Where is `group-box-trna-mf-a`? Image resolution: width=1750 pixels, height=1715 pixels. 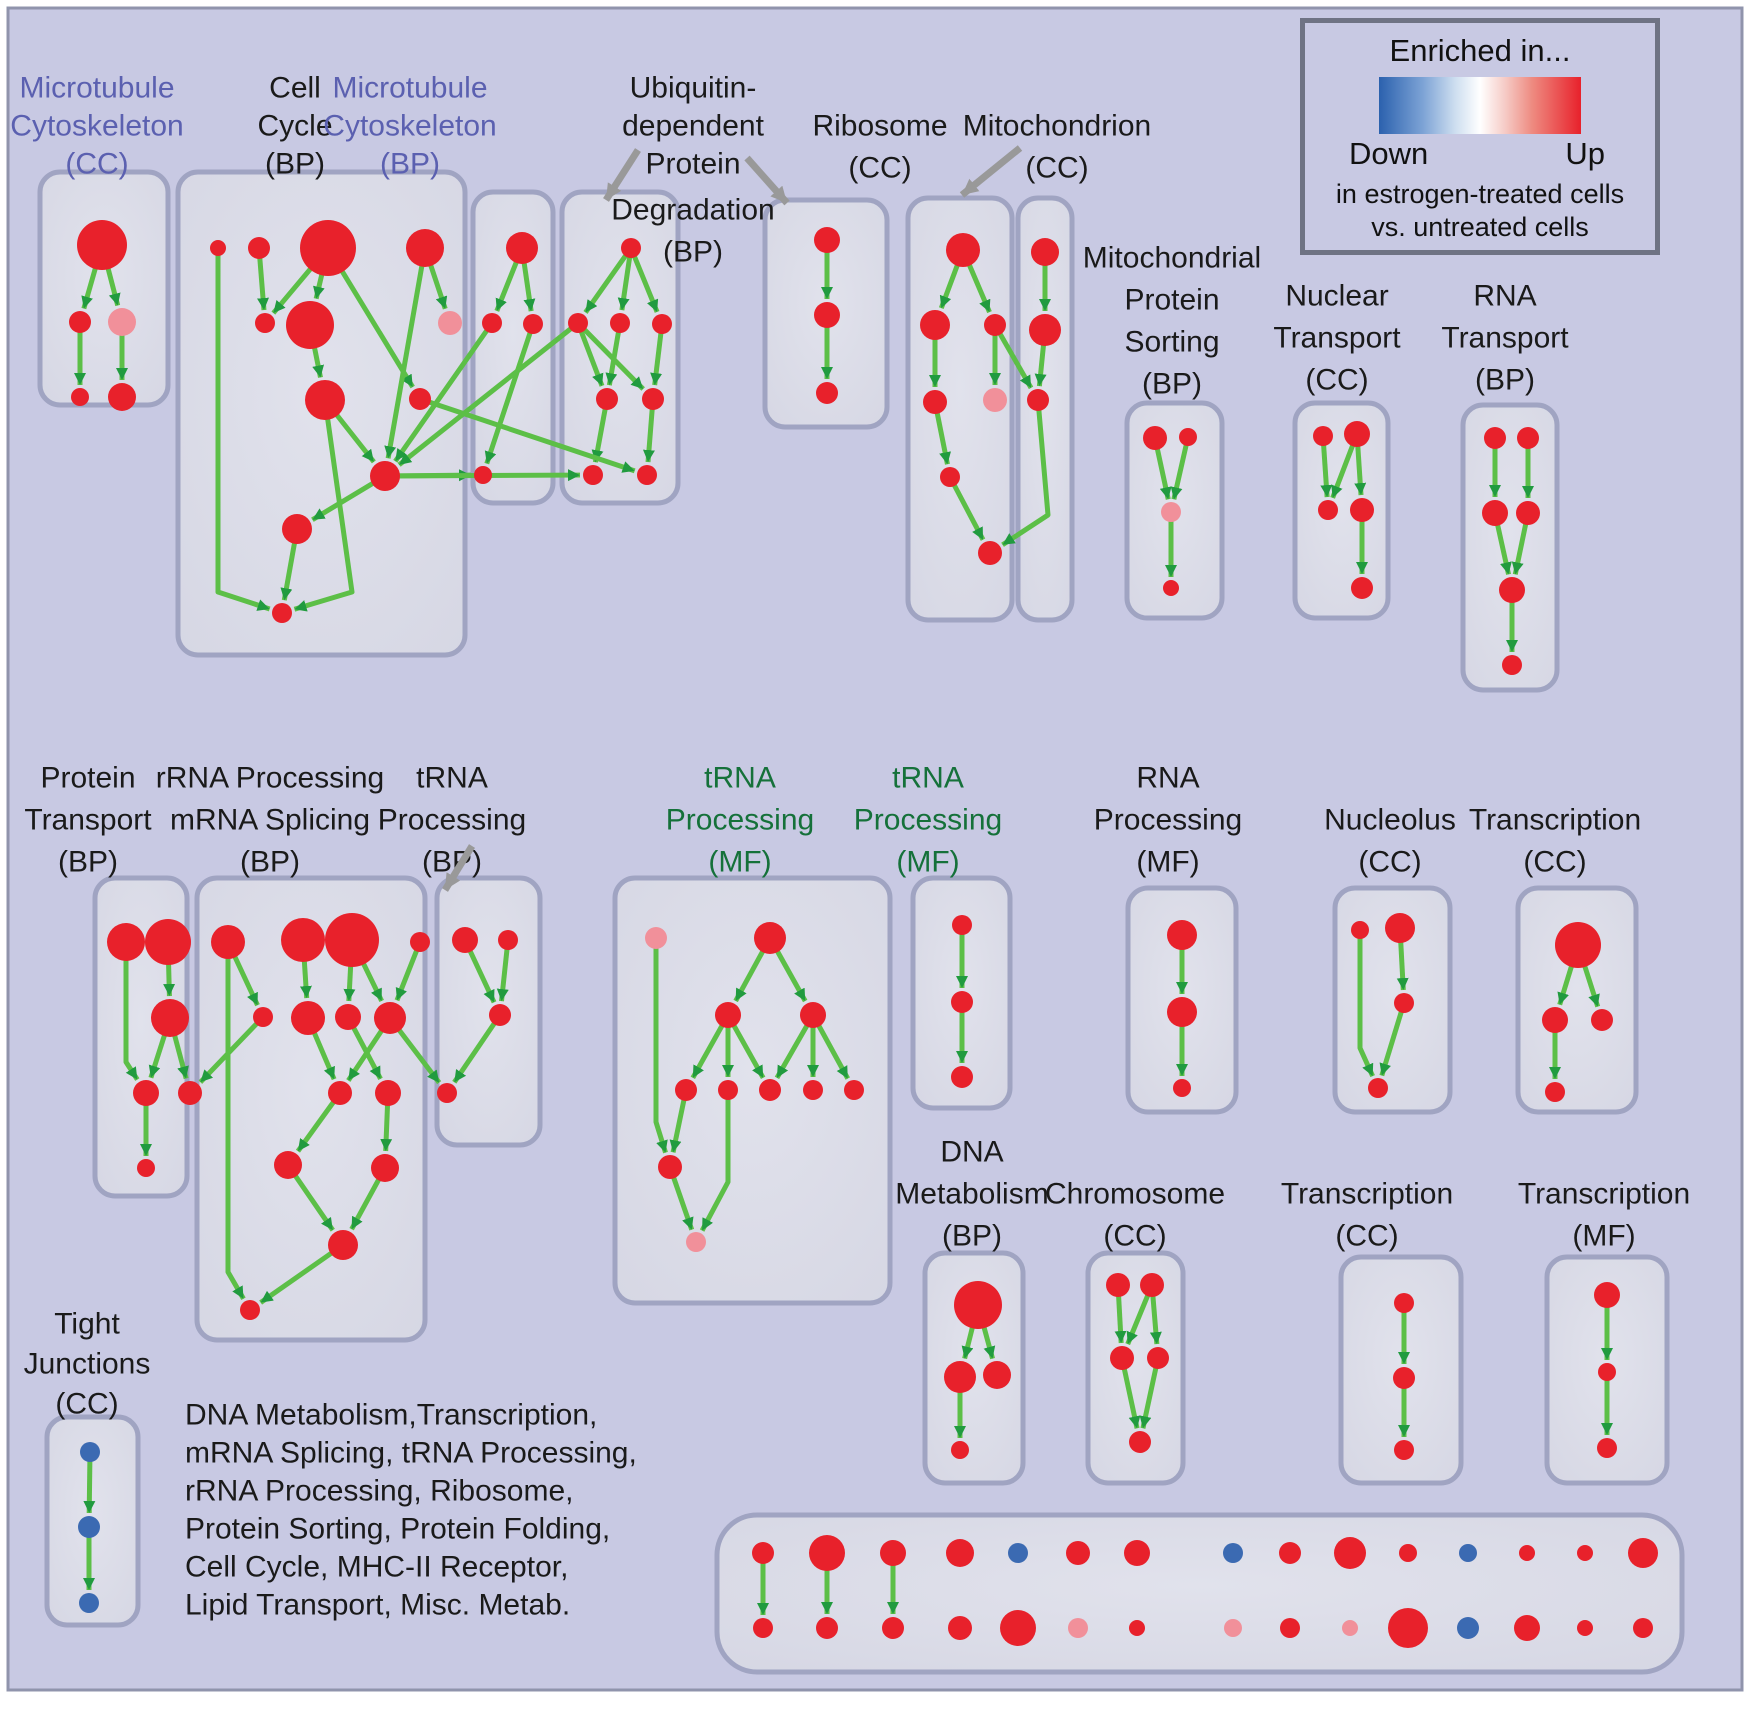
group-box-trna-mf-a is located at coordinates (752, 1090).